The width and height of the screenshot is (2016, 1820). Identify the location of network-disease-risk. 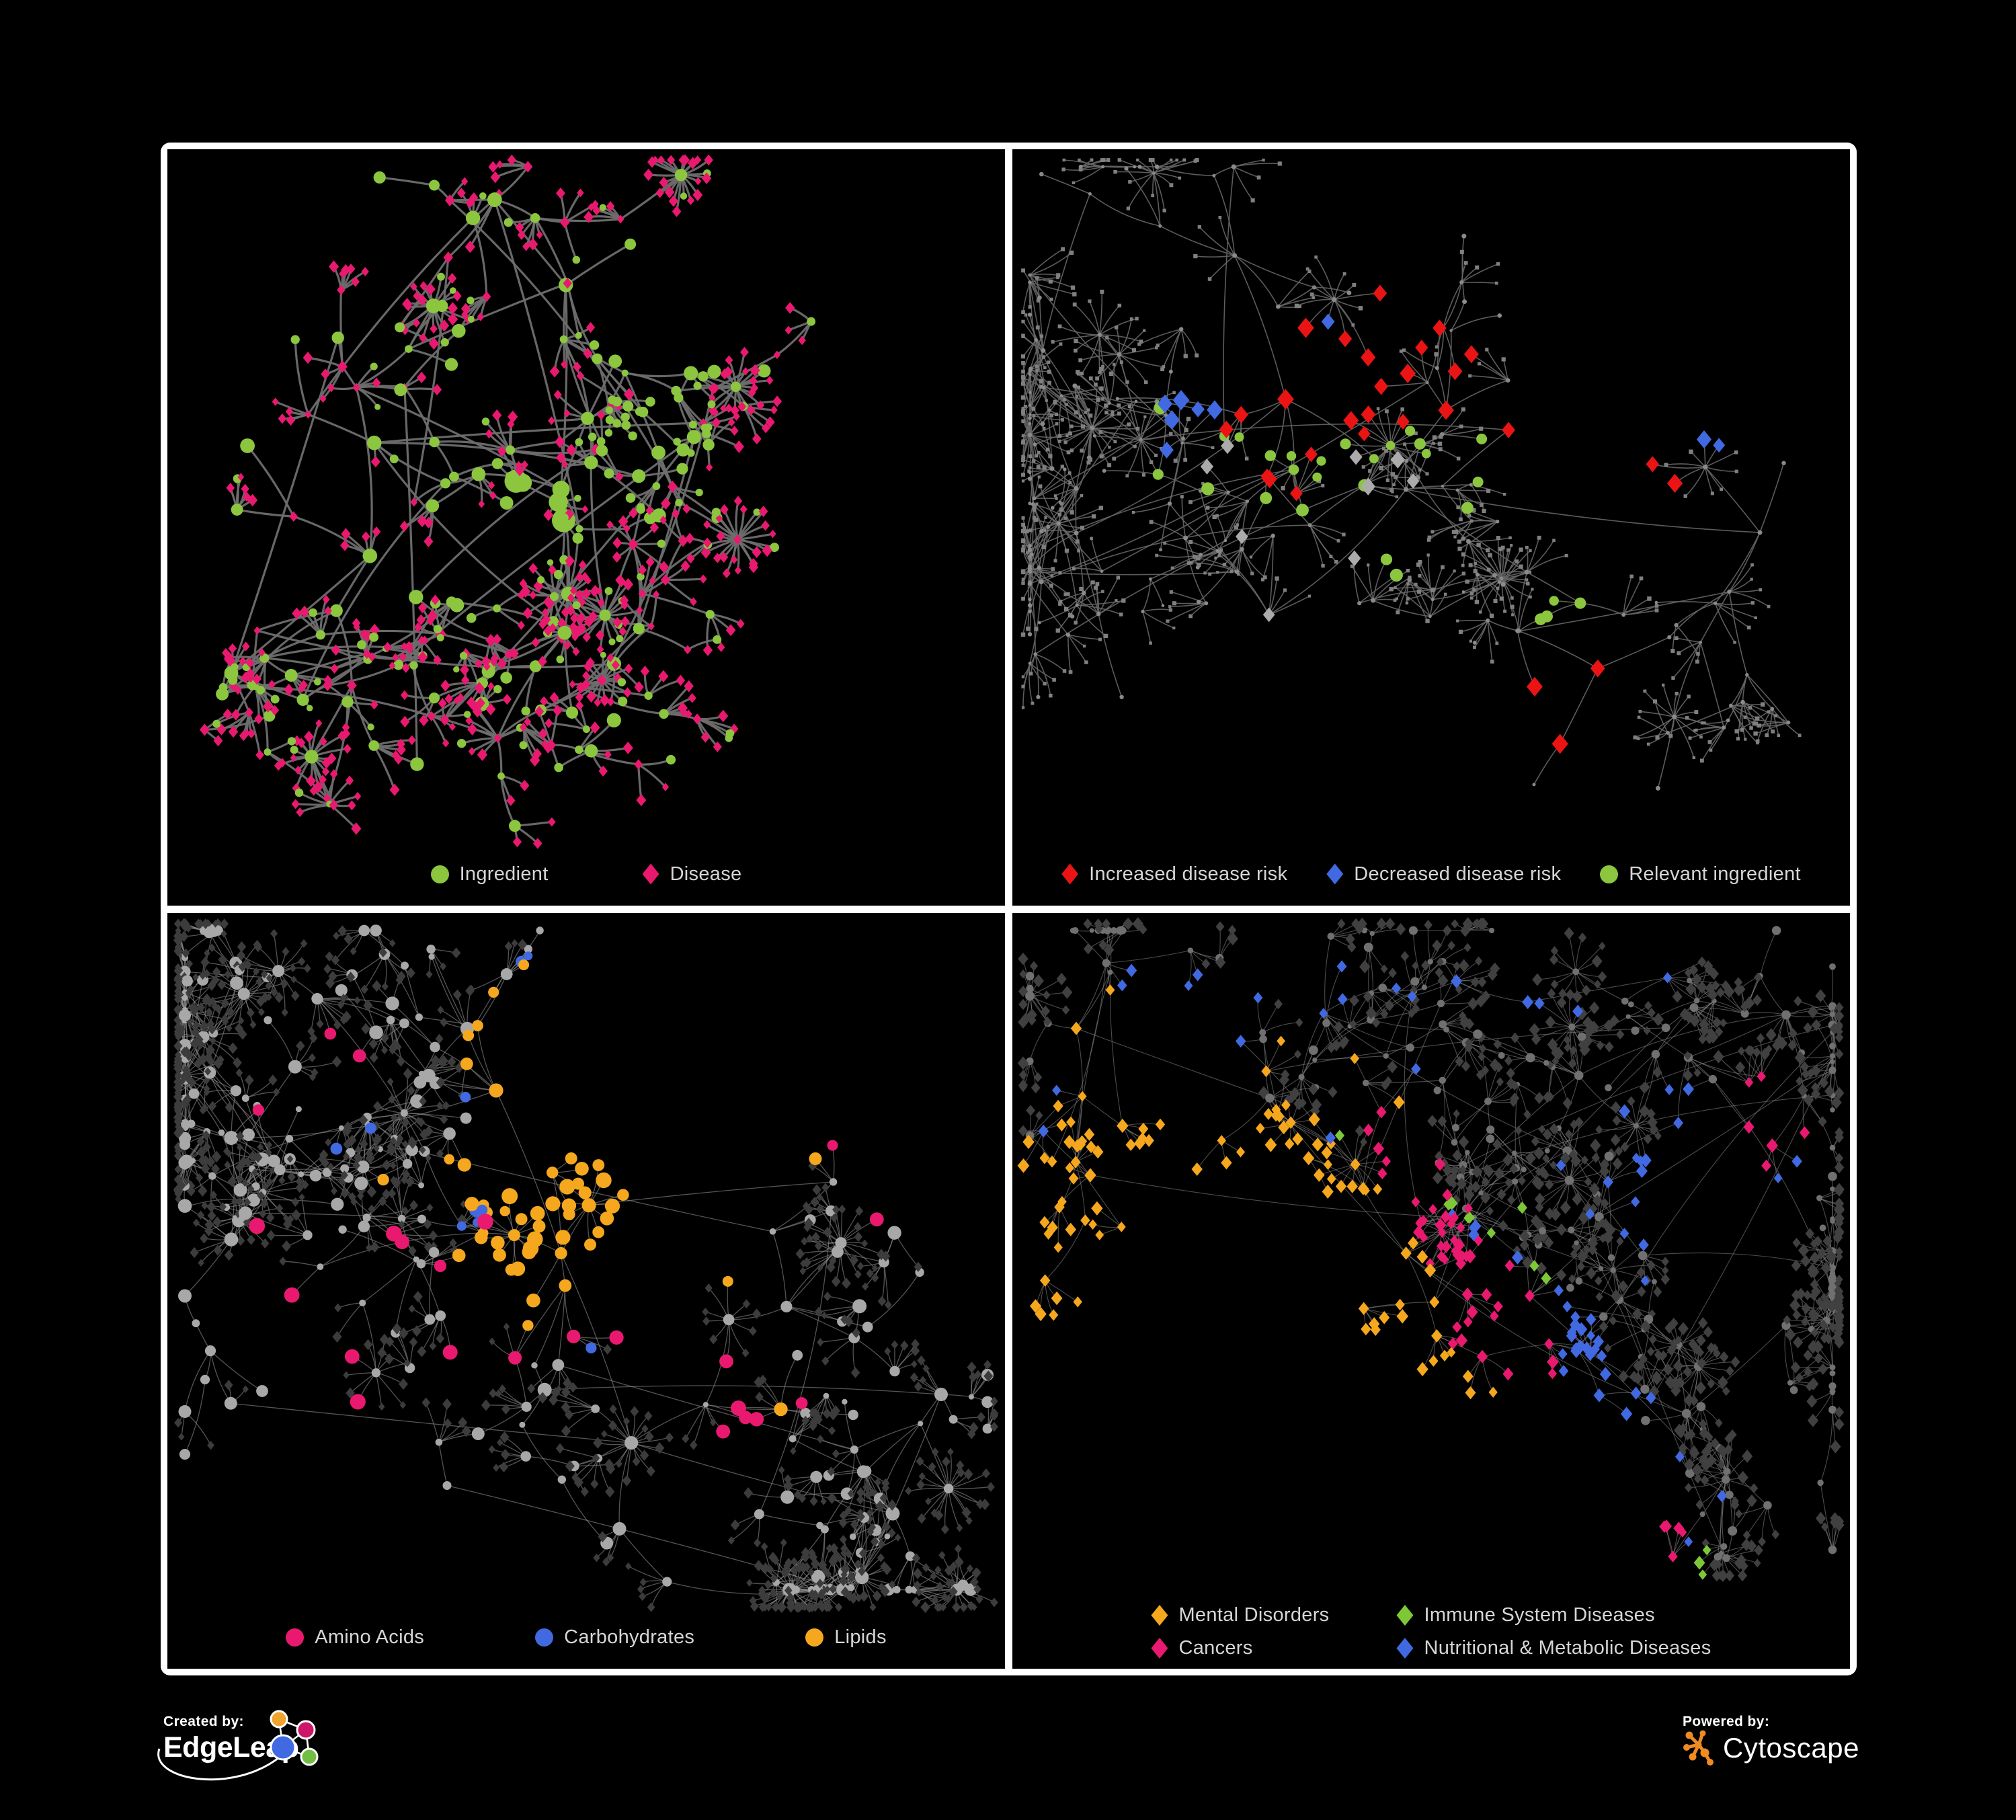
(1411, 474).